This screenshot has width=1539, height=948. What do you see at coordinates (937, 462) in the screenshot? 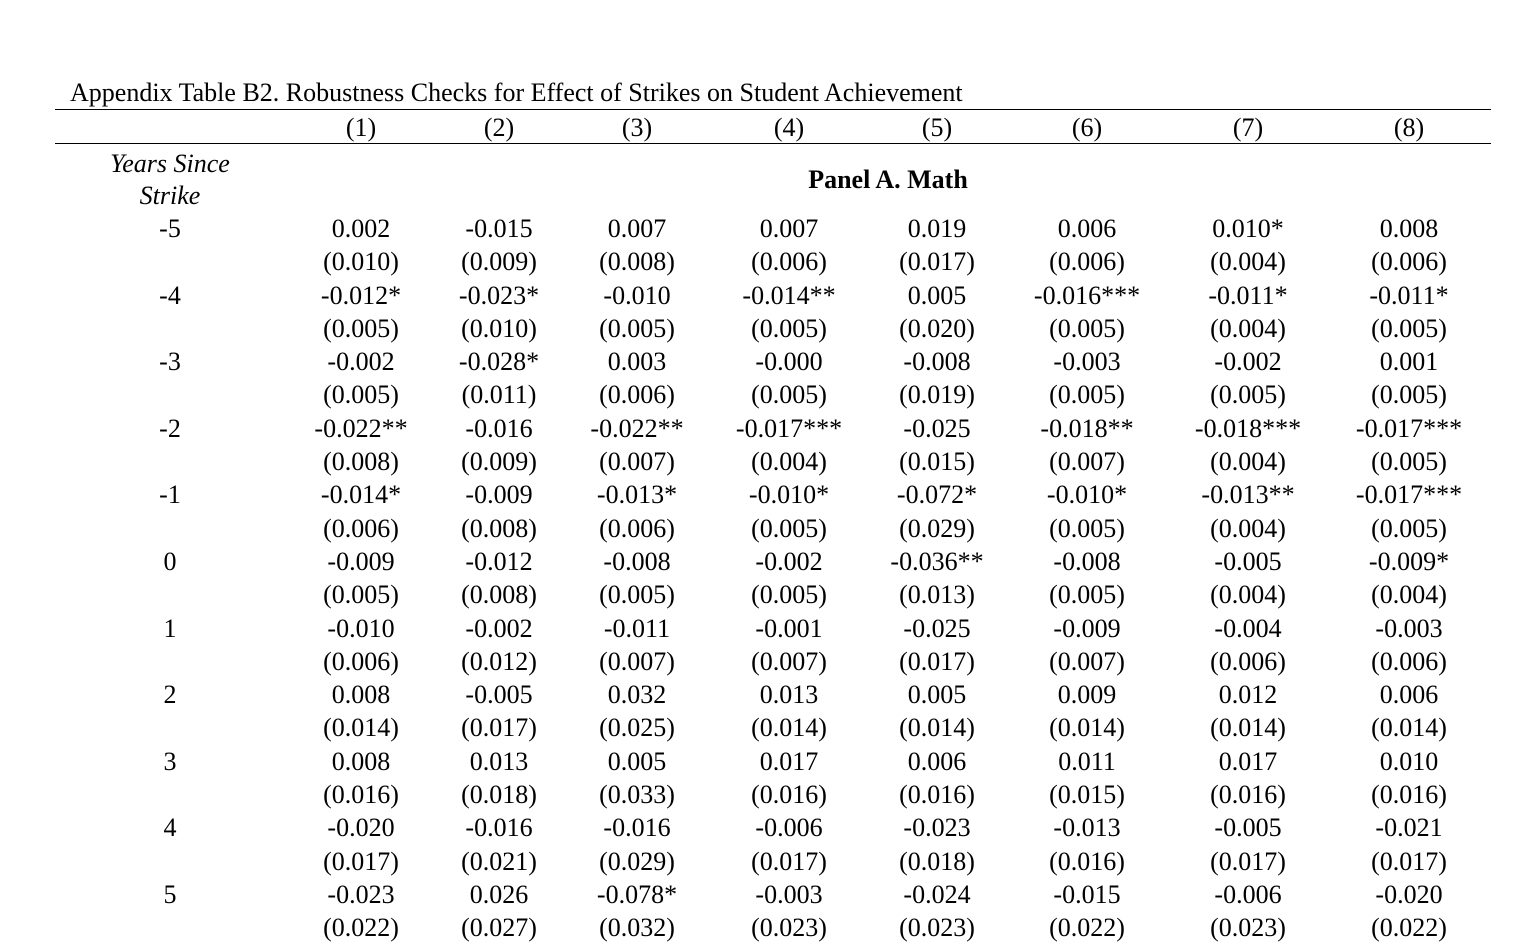
I see `standard-error-cell: (0.015)` at bounding box center [937, 462].